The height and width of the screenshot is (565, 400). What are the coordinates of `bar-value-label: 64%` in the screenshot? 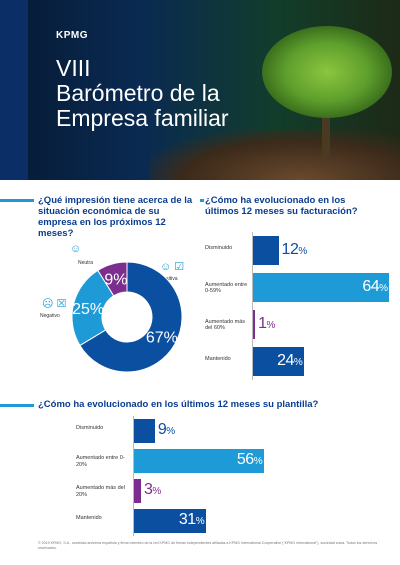 It's located at (375, 286).